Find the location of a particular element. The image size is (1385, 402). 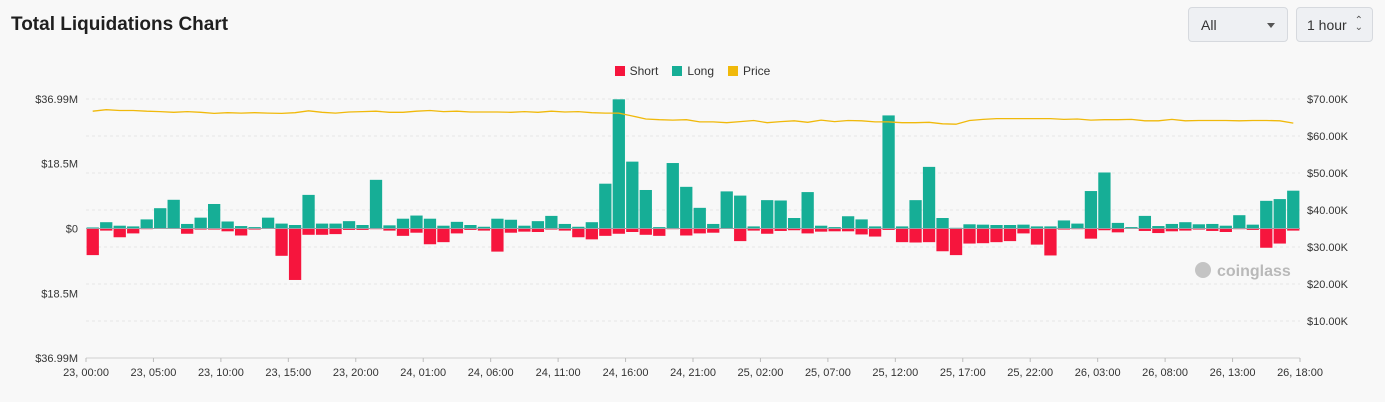

interval-select-value: 1 hour is located at coordinates (1327, 24).